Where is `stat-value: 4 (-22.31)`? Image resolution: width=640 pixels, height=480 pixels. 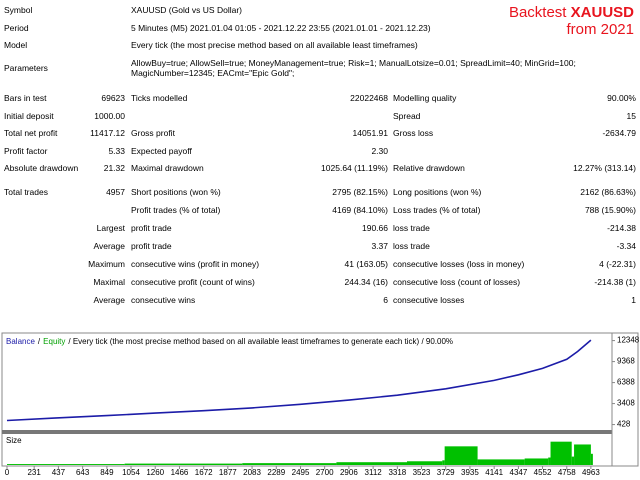
stat-value: 4 (-22.31) is located at coordinates (617, 264).